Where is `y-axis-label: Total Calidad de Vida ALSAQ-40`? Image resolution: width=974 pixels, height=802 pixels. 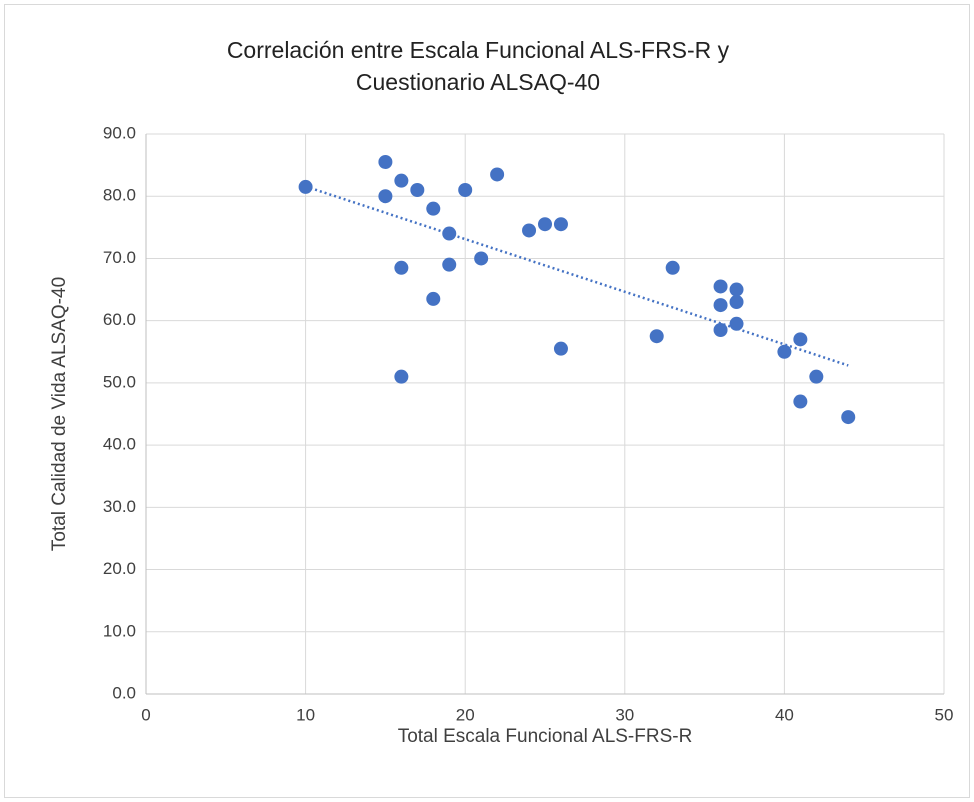 y-axis-label: Total Calidad de Vida ALSAQ-40 is located at coordinates (59, 414).